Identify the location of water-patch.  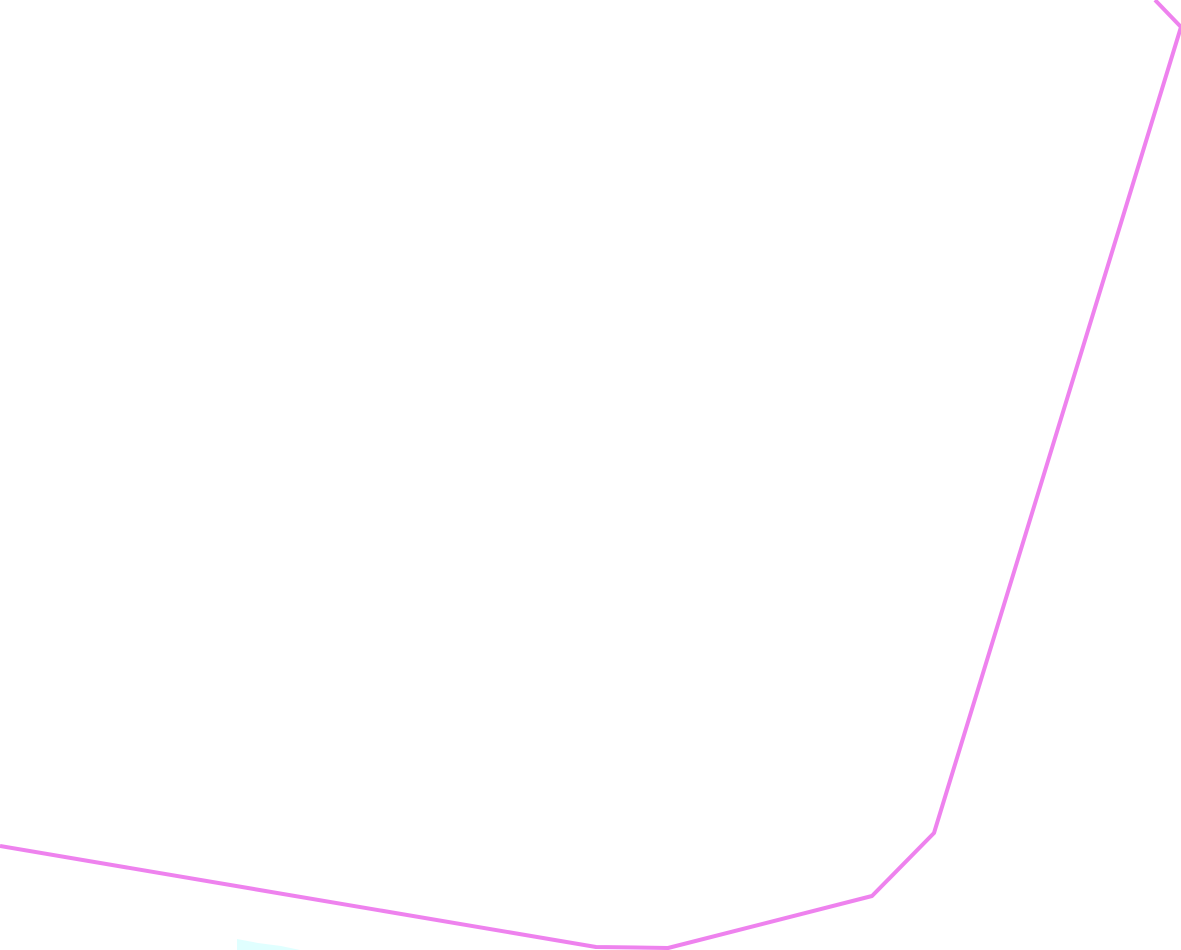
(268, 944).